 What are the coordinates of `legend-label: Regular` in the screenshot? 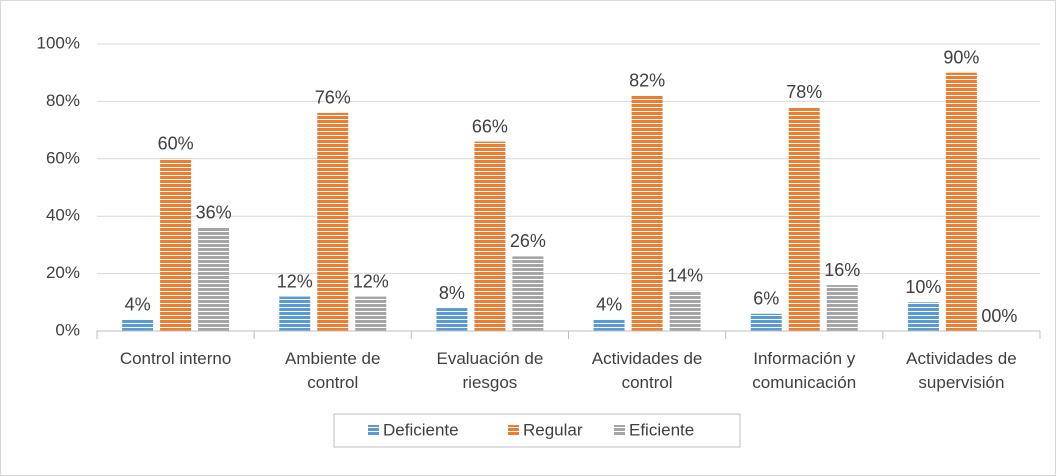 It's located at (553, 429).